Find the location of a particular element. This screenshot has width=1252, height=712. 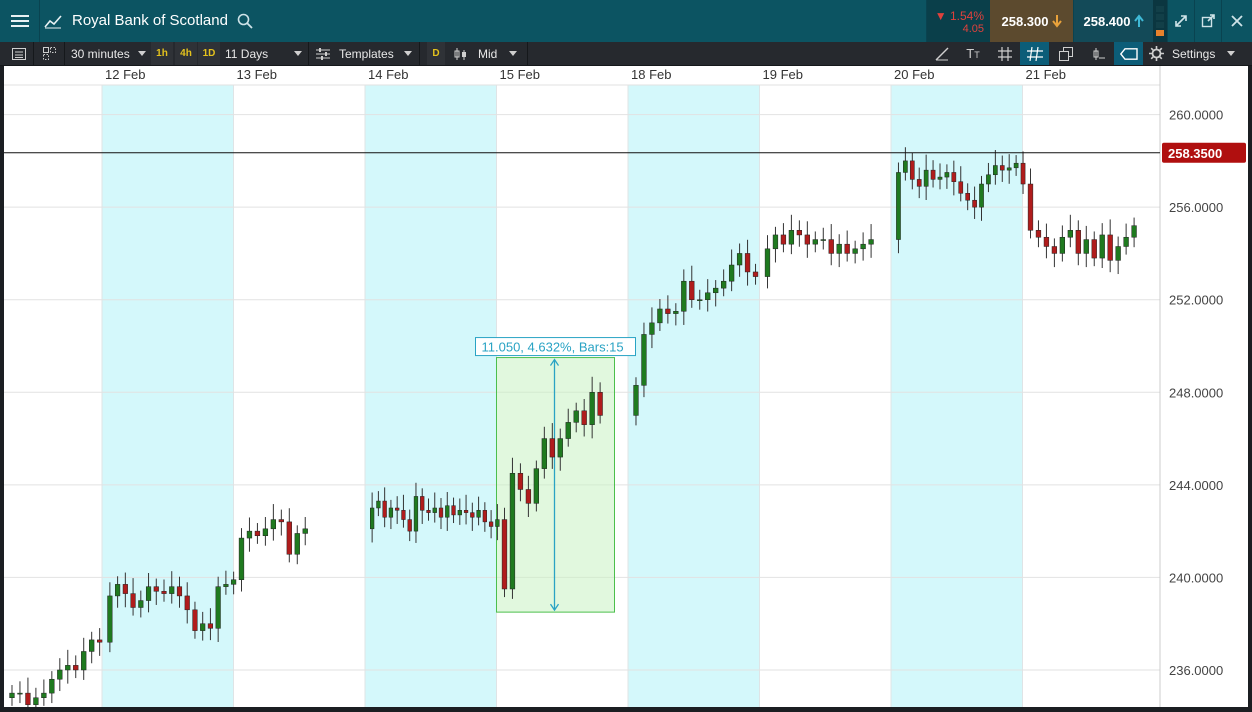

price-type-dropdown: Mid is located at coordinates (491, 53).